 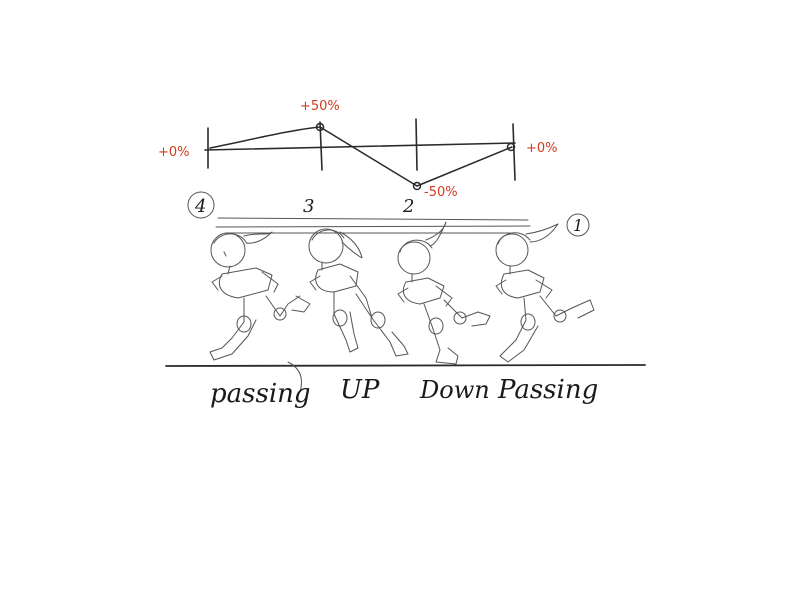 What do you see at coordinates (547, 390) in the screenshot?
I see `pose-label-passing-right: Passing` at bounding box center [547, 390].